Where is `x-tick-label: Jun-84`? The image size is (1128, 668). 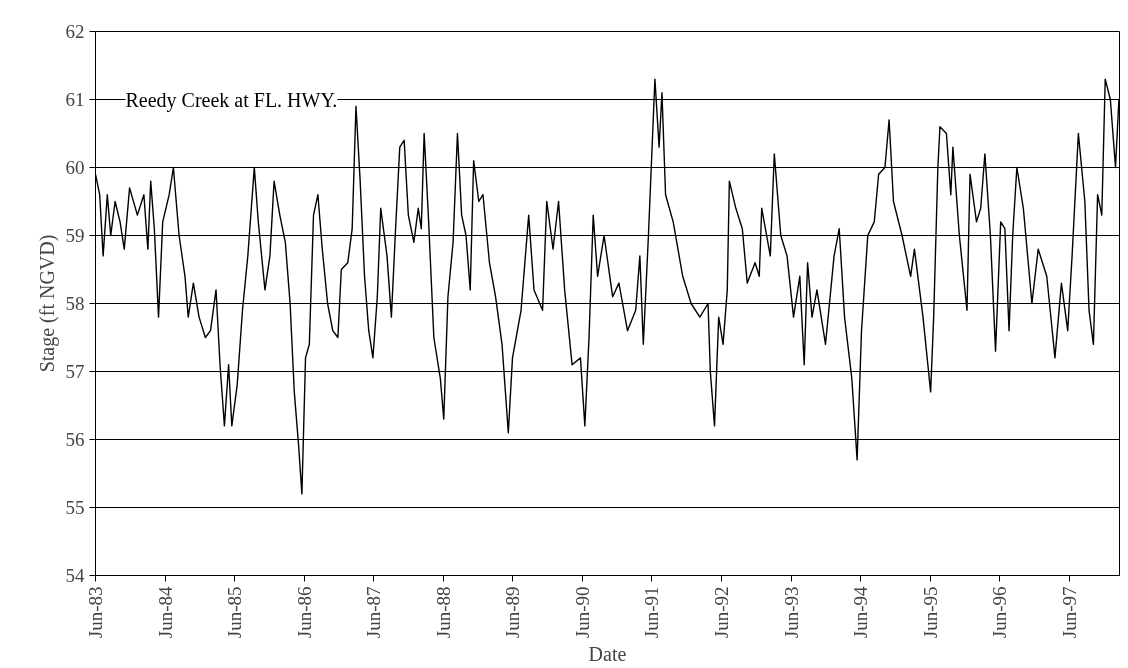
x-tick-label: Jun-84 is located at coordinates (165, 612).